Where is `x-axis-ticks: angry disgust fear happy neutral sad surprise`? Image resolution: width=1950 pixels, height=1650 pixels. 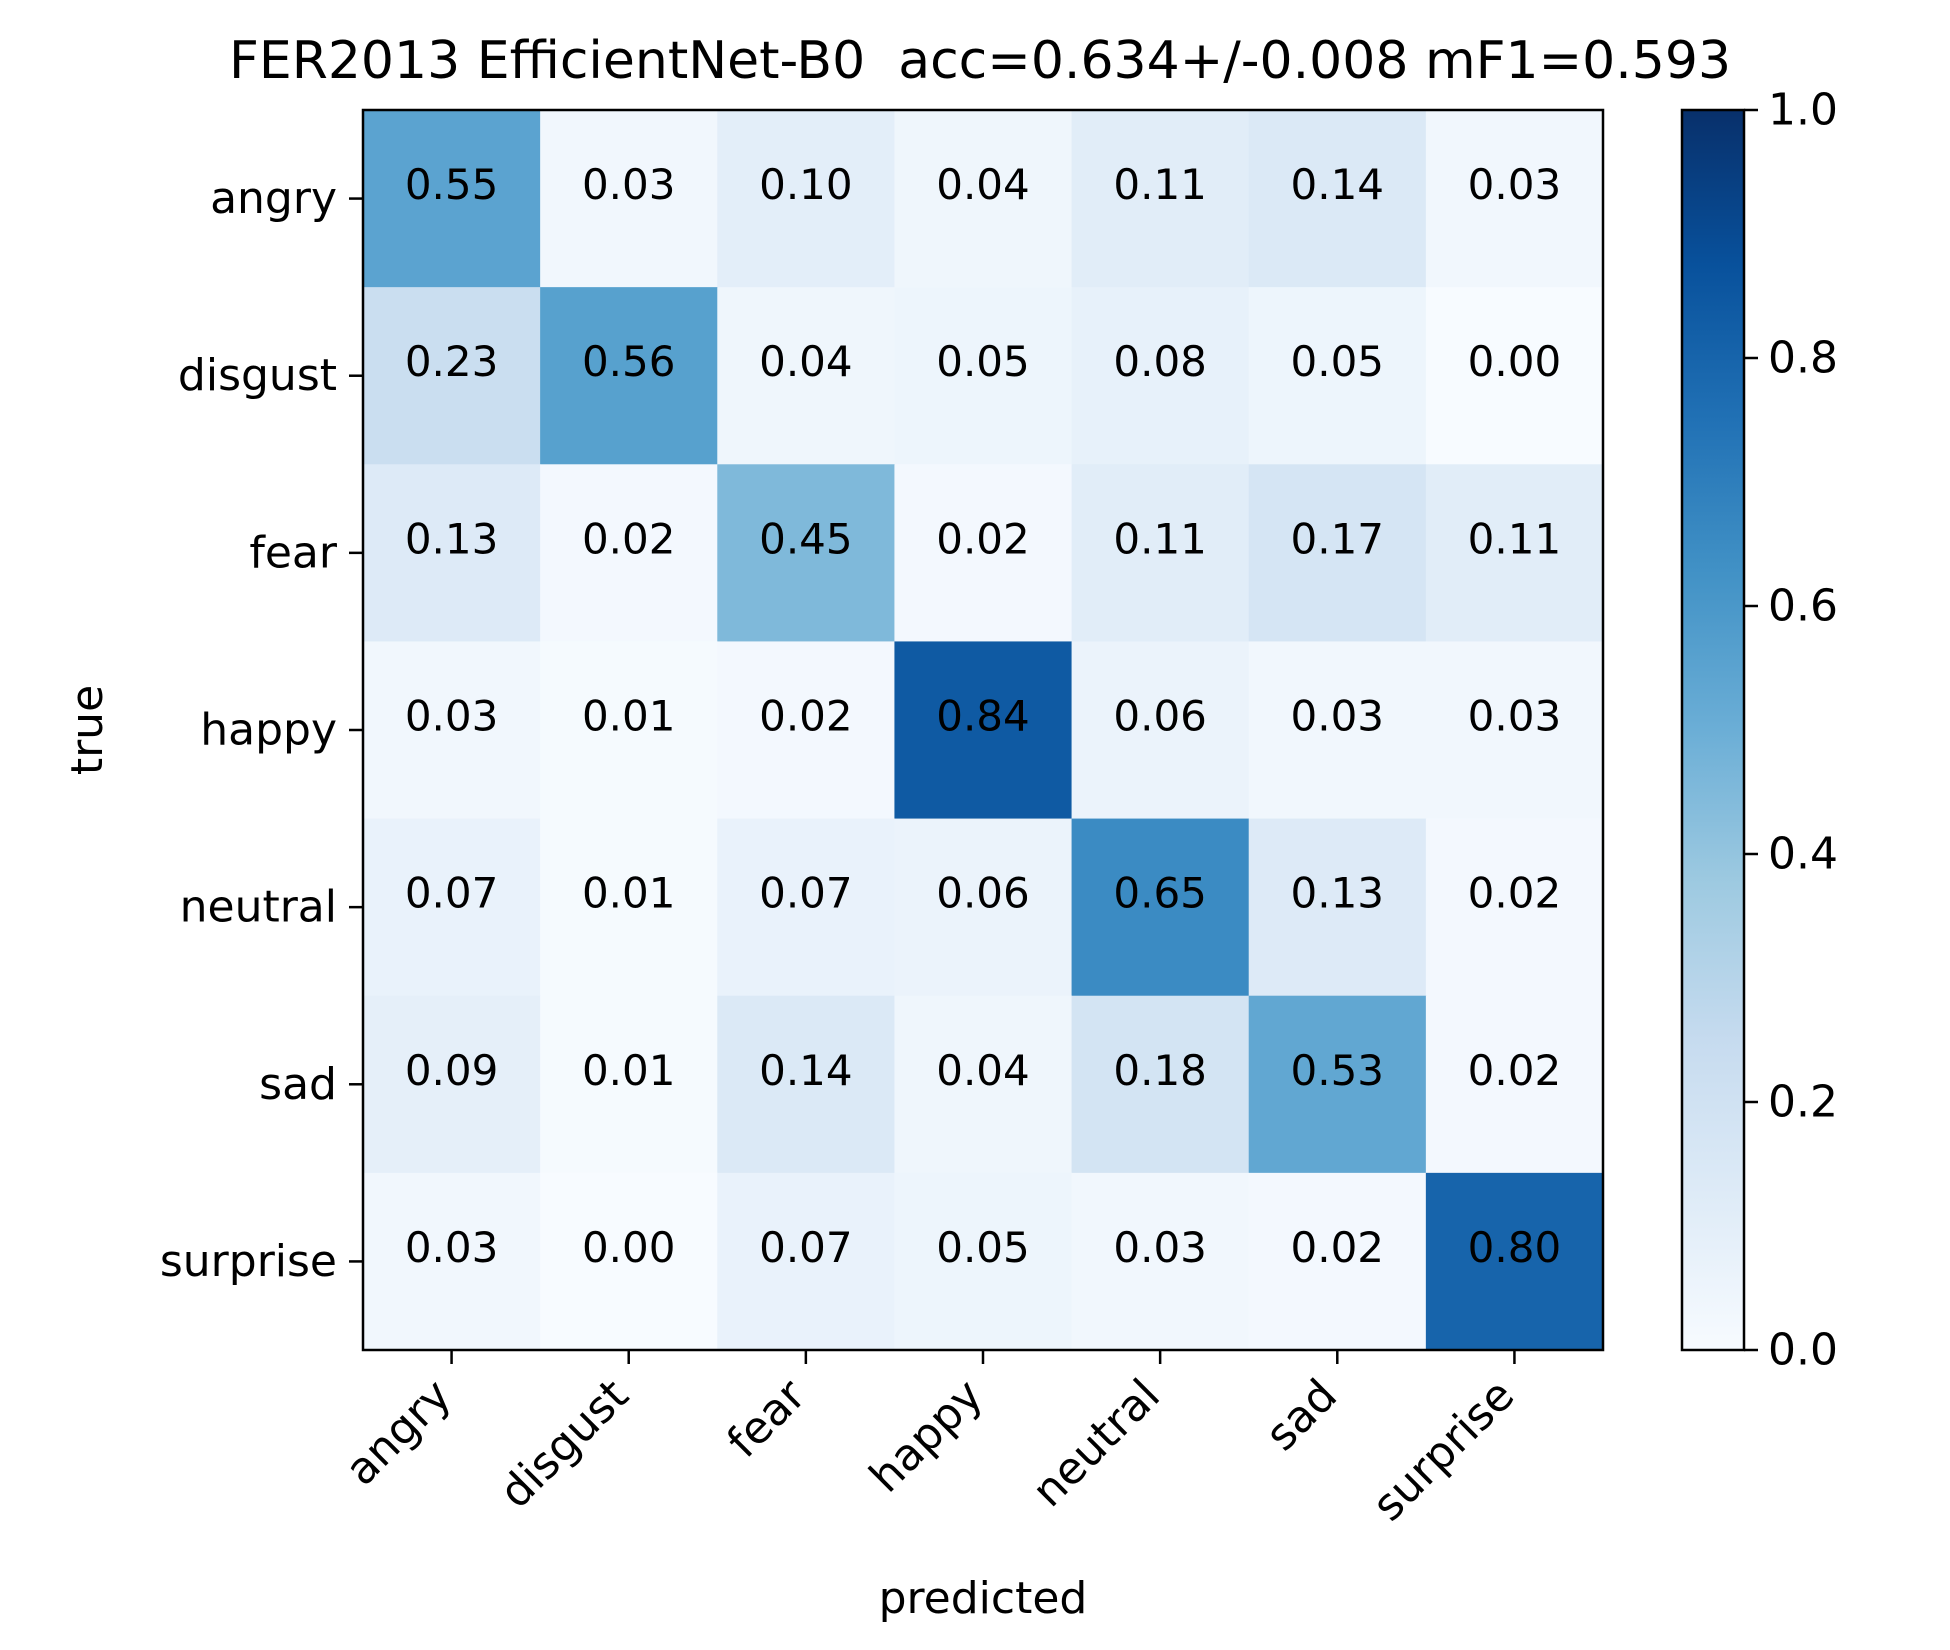 x-axis-ticks: angry disgust fear happy neutral sad surprise is located at coordinates (930, 1440).